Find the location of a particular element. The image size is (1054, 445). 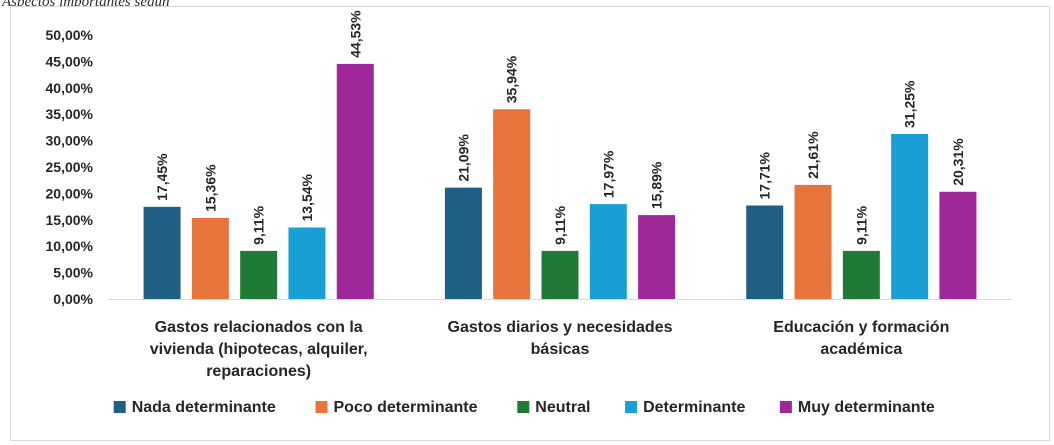

y-tick-label: 15,00% is located at coordinates (70, 220).